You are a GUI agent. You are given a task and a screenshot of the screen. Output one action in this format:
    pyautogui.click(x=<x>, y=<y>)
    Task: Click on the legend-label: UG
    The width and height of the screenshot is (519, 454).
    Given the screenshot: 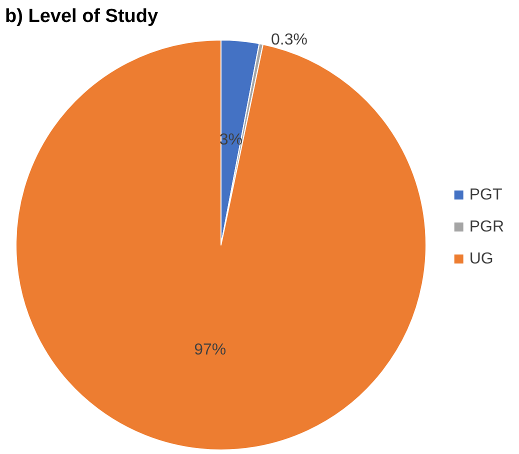 What is the action you would take?
    pyautogui.click(x=481, y=259)
    